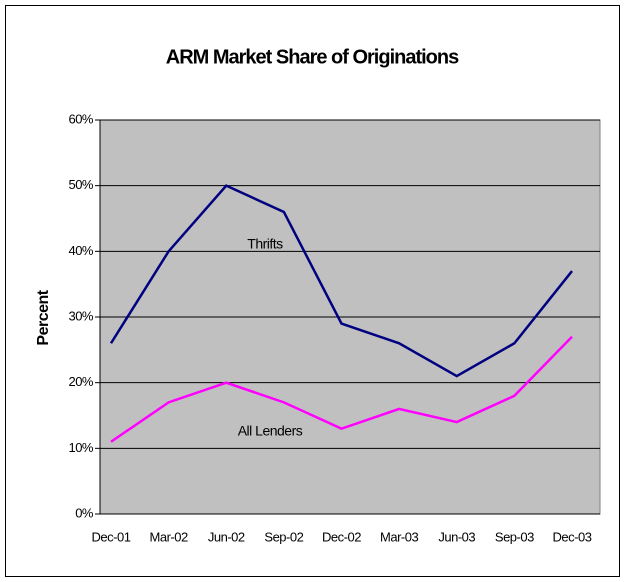  What do you see at coordinates (572, 536) in the screenshot?
I see `x-tick-label: Dec-03` at bounding box center [572, 536].